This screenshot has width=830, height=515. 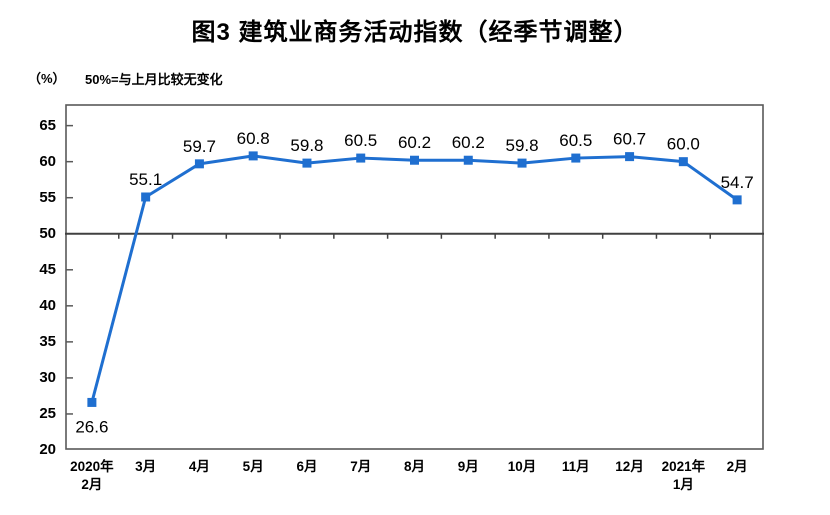 I want to click on x-axis-label: 10月, so click(x=522, y=466).